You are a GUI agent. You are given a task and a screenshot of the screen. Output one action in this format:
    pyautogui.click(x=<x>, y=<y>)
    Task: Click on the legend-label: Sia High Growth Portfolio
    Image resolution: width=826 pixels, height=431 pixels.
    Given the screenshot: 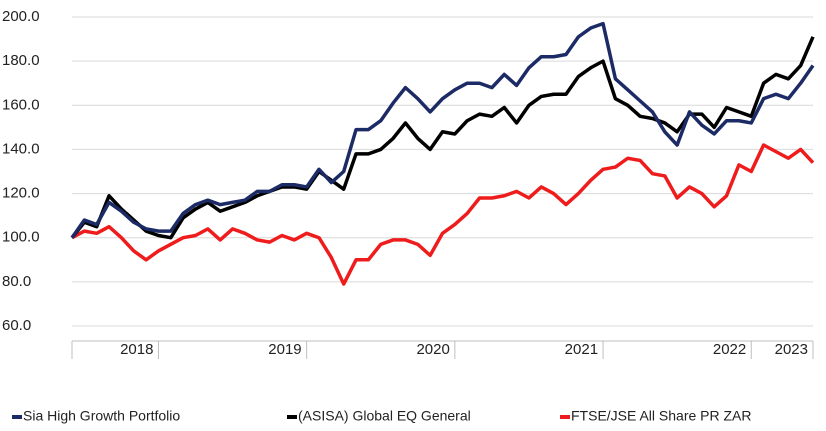 What is the action you would take?
    pyautogui.click(x=101, y=416)
    